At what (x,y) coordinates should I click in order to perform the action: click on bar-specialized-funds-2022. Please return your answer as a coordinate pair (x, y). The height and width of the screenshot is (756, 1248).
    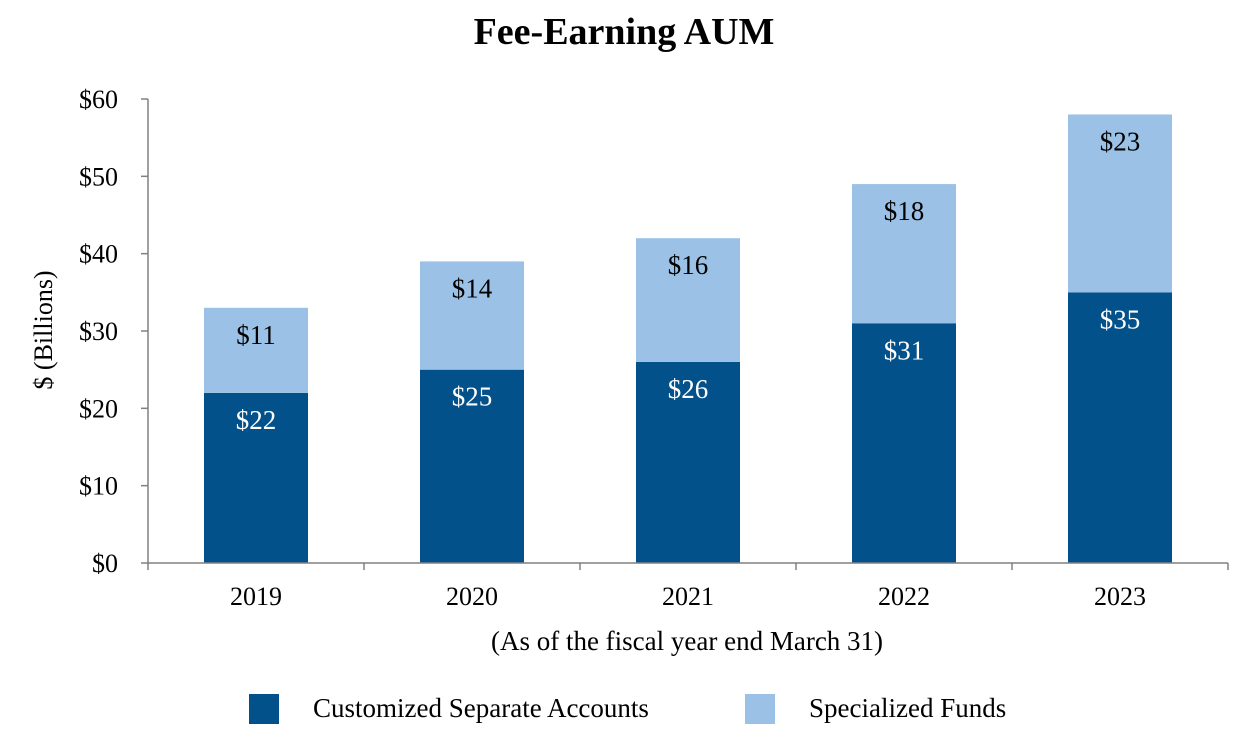
    Looking at the image, I should click on (904, 254).